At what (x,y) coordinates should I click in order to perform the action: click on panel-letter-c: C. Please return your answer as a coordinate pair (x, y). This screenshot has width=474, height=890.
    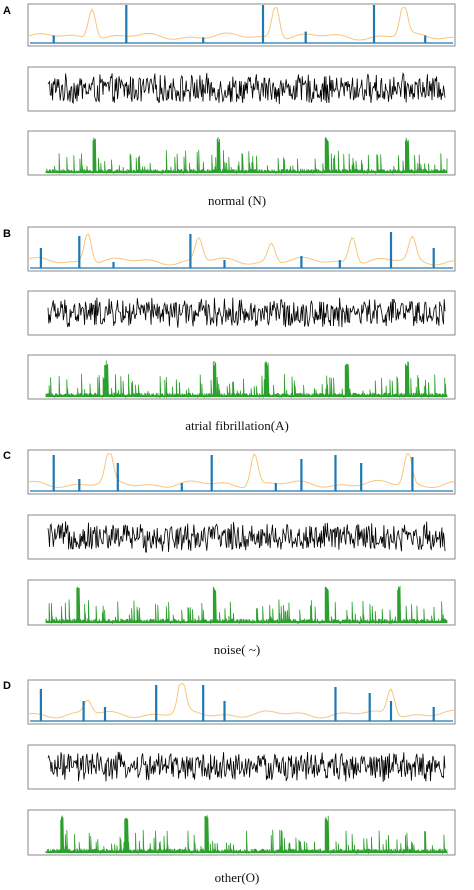
    Looking at the image, I should click on (7, 456).